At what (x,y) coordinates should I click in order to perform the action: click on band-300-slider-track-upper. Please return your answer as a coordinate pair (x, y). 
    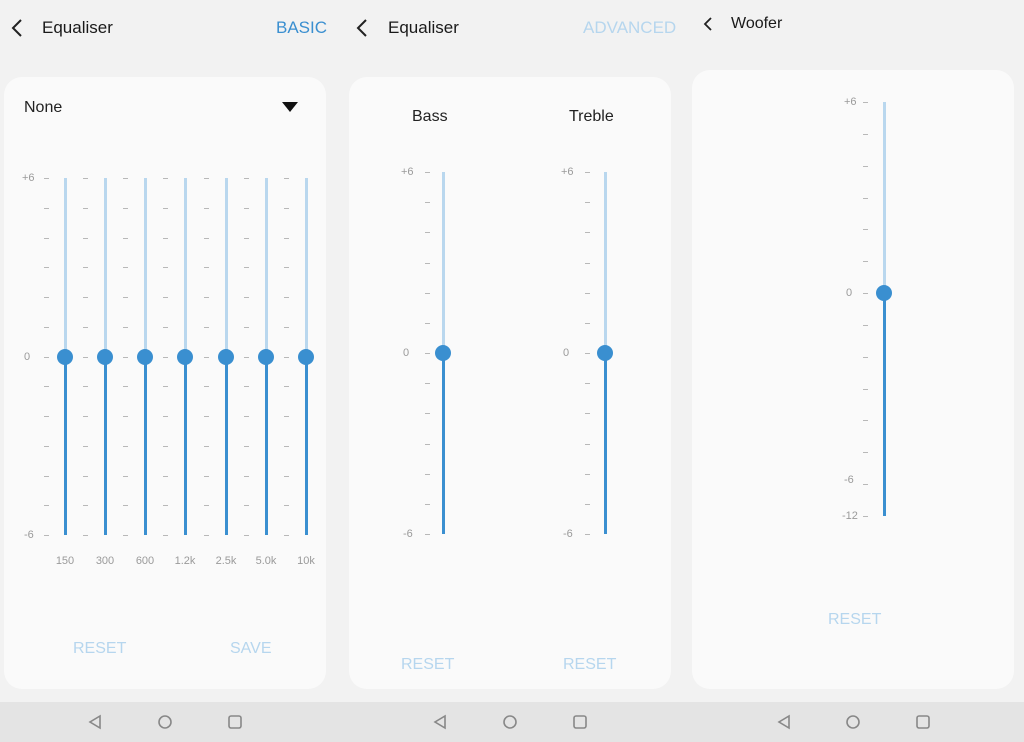
    Looking at the image, I should click on (105, 267).